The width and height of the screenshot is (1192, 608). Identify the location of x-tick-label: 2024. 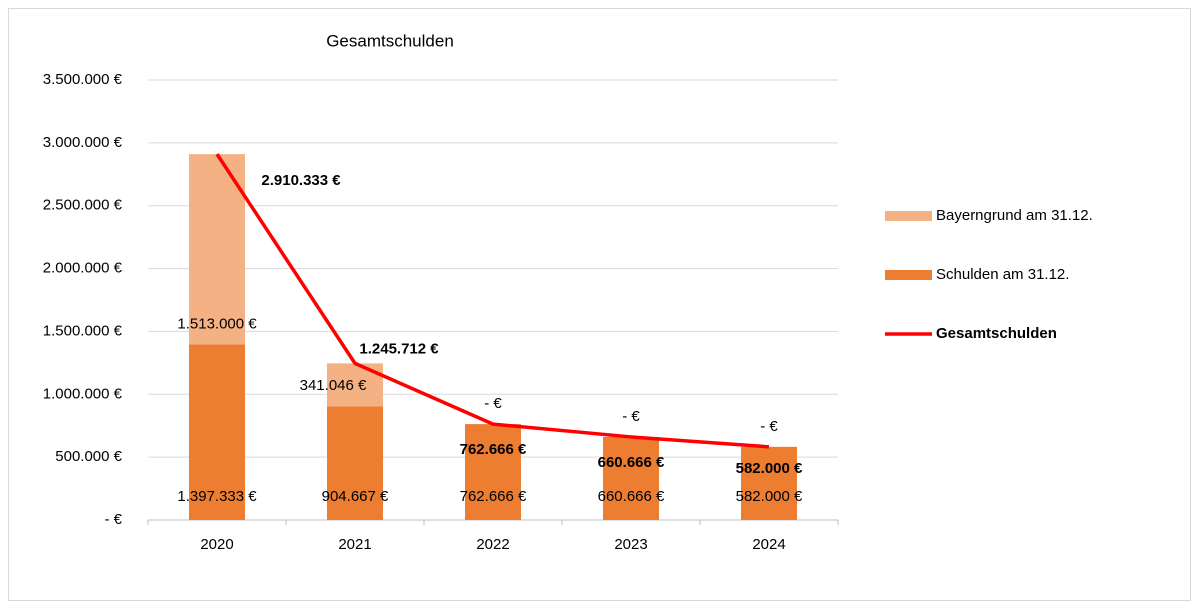
(768, 544).